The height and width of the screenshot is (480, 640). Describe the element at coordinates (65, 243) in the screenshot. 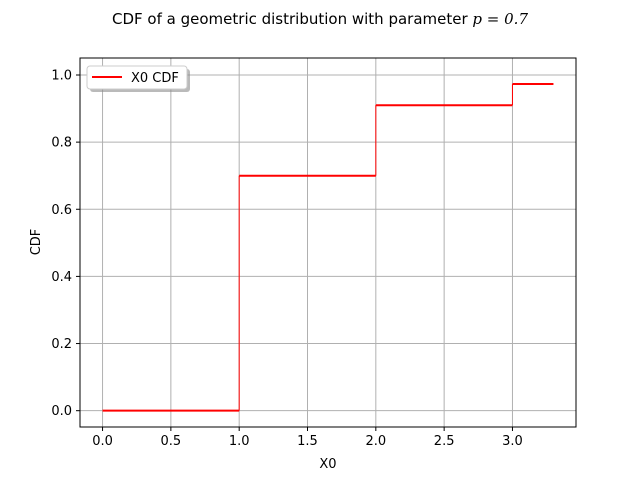

I see `y-axis-ticks: 0.0 0.2 0.4 0.6 0.8 1.0` at that location.